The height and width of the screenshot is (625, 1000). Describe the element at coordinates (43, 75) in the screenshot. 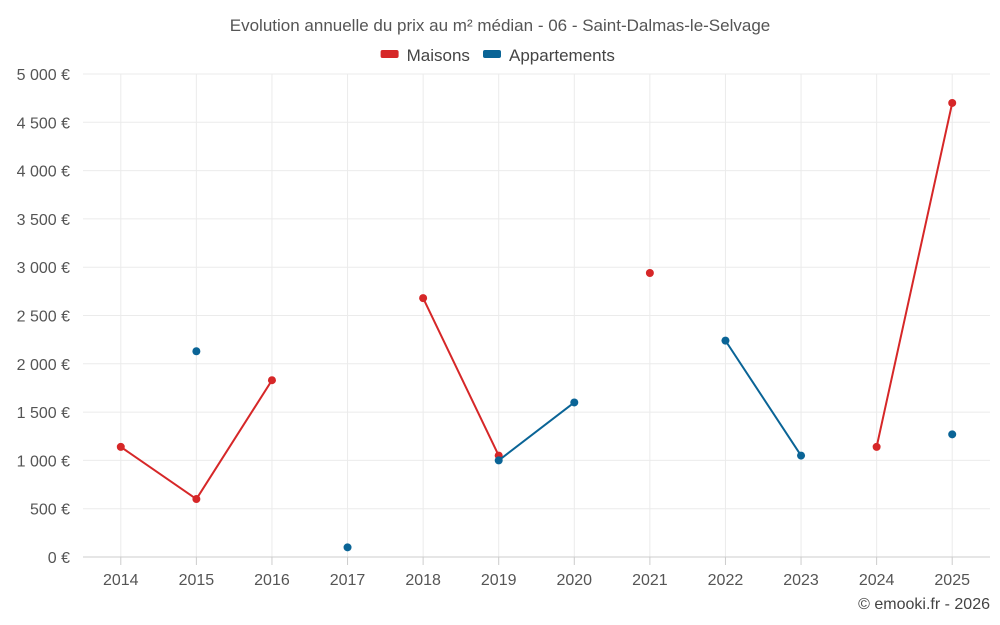

I see `y-tick-label: 5 000 €` at that location.